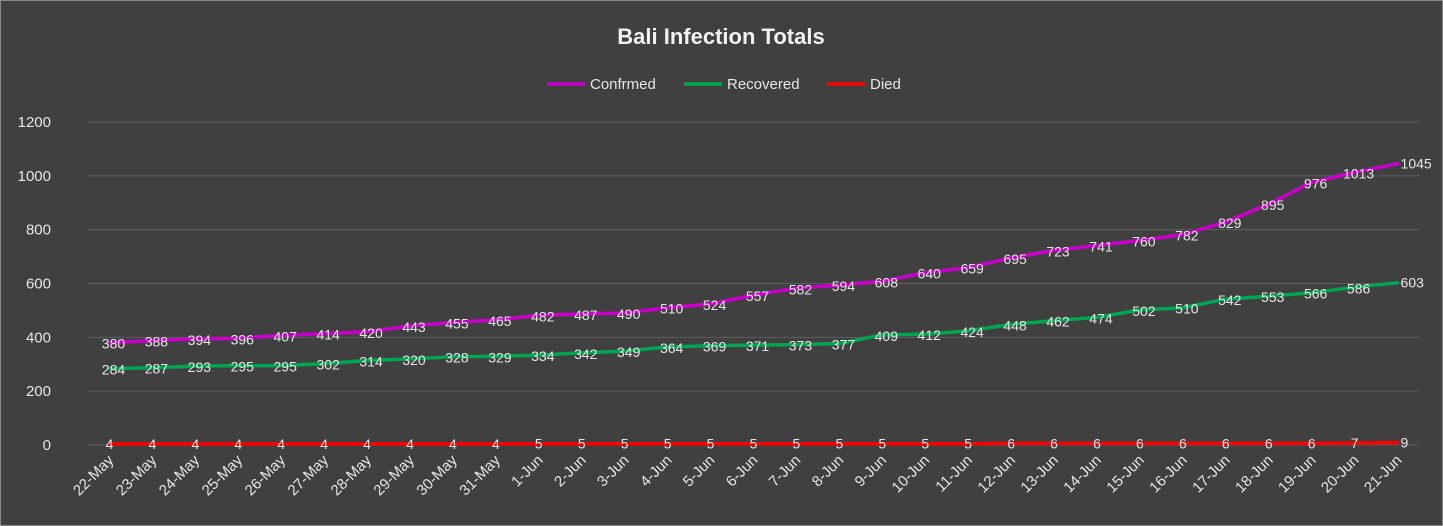 The height and width of the screenshot is (526, 1443). Describe the element at coordinates (1058, 322) in the screenshot. I see `data-label-recovered: 462` at that location.